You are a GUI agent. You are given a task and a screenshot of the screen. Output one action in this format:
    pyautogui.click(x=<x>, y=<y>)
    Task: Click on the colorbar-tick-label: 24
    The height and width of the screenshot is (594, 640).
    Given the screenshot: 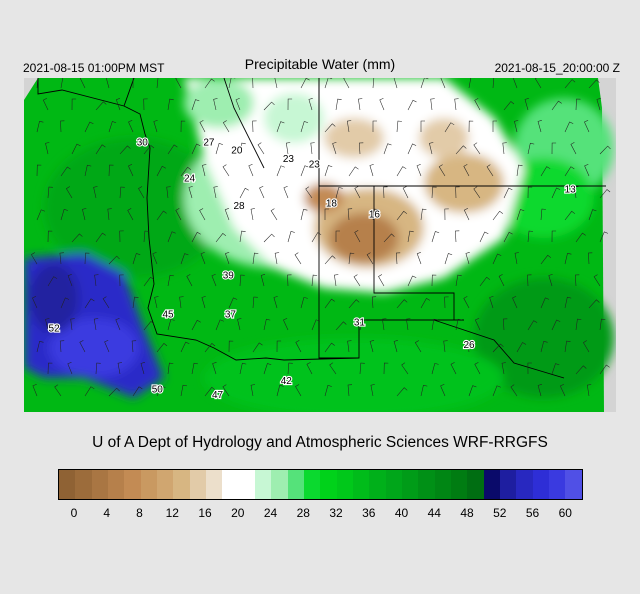 What is the action you would take?
    pyautogui.click(x=270, y=513)
    